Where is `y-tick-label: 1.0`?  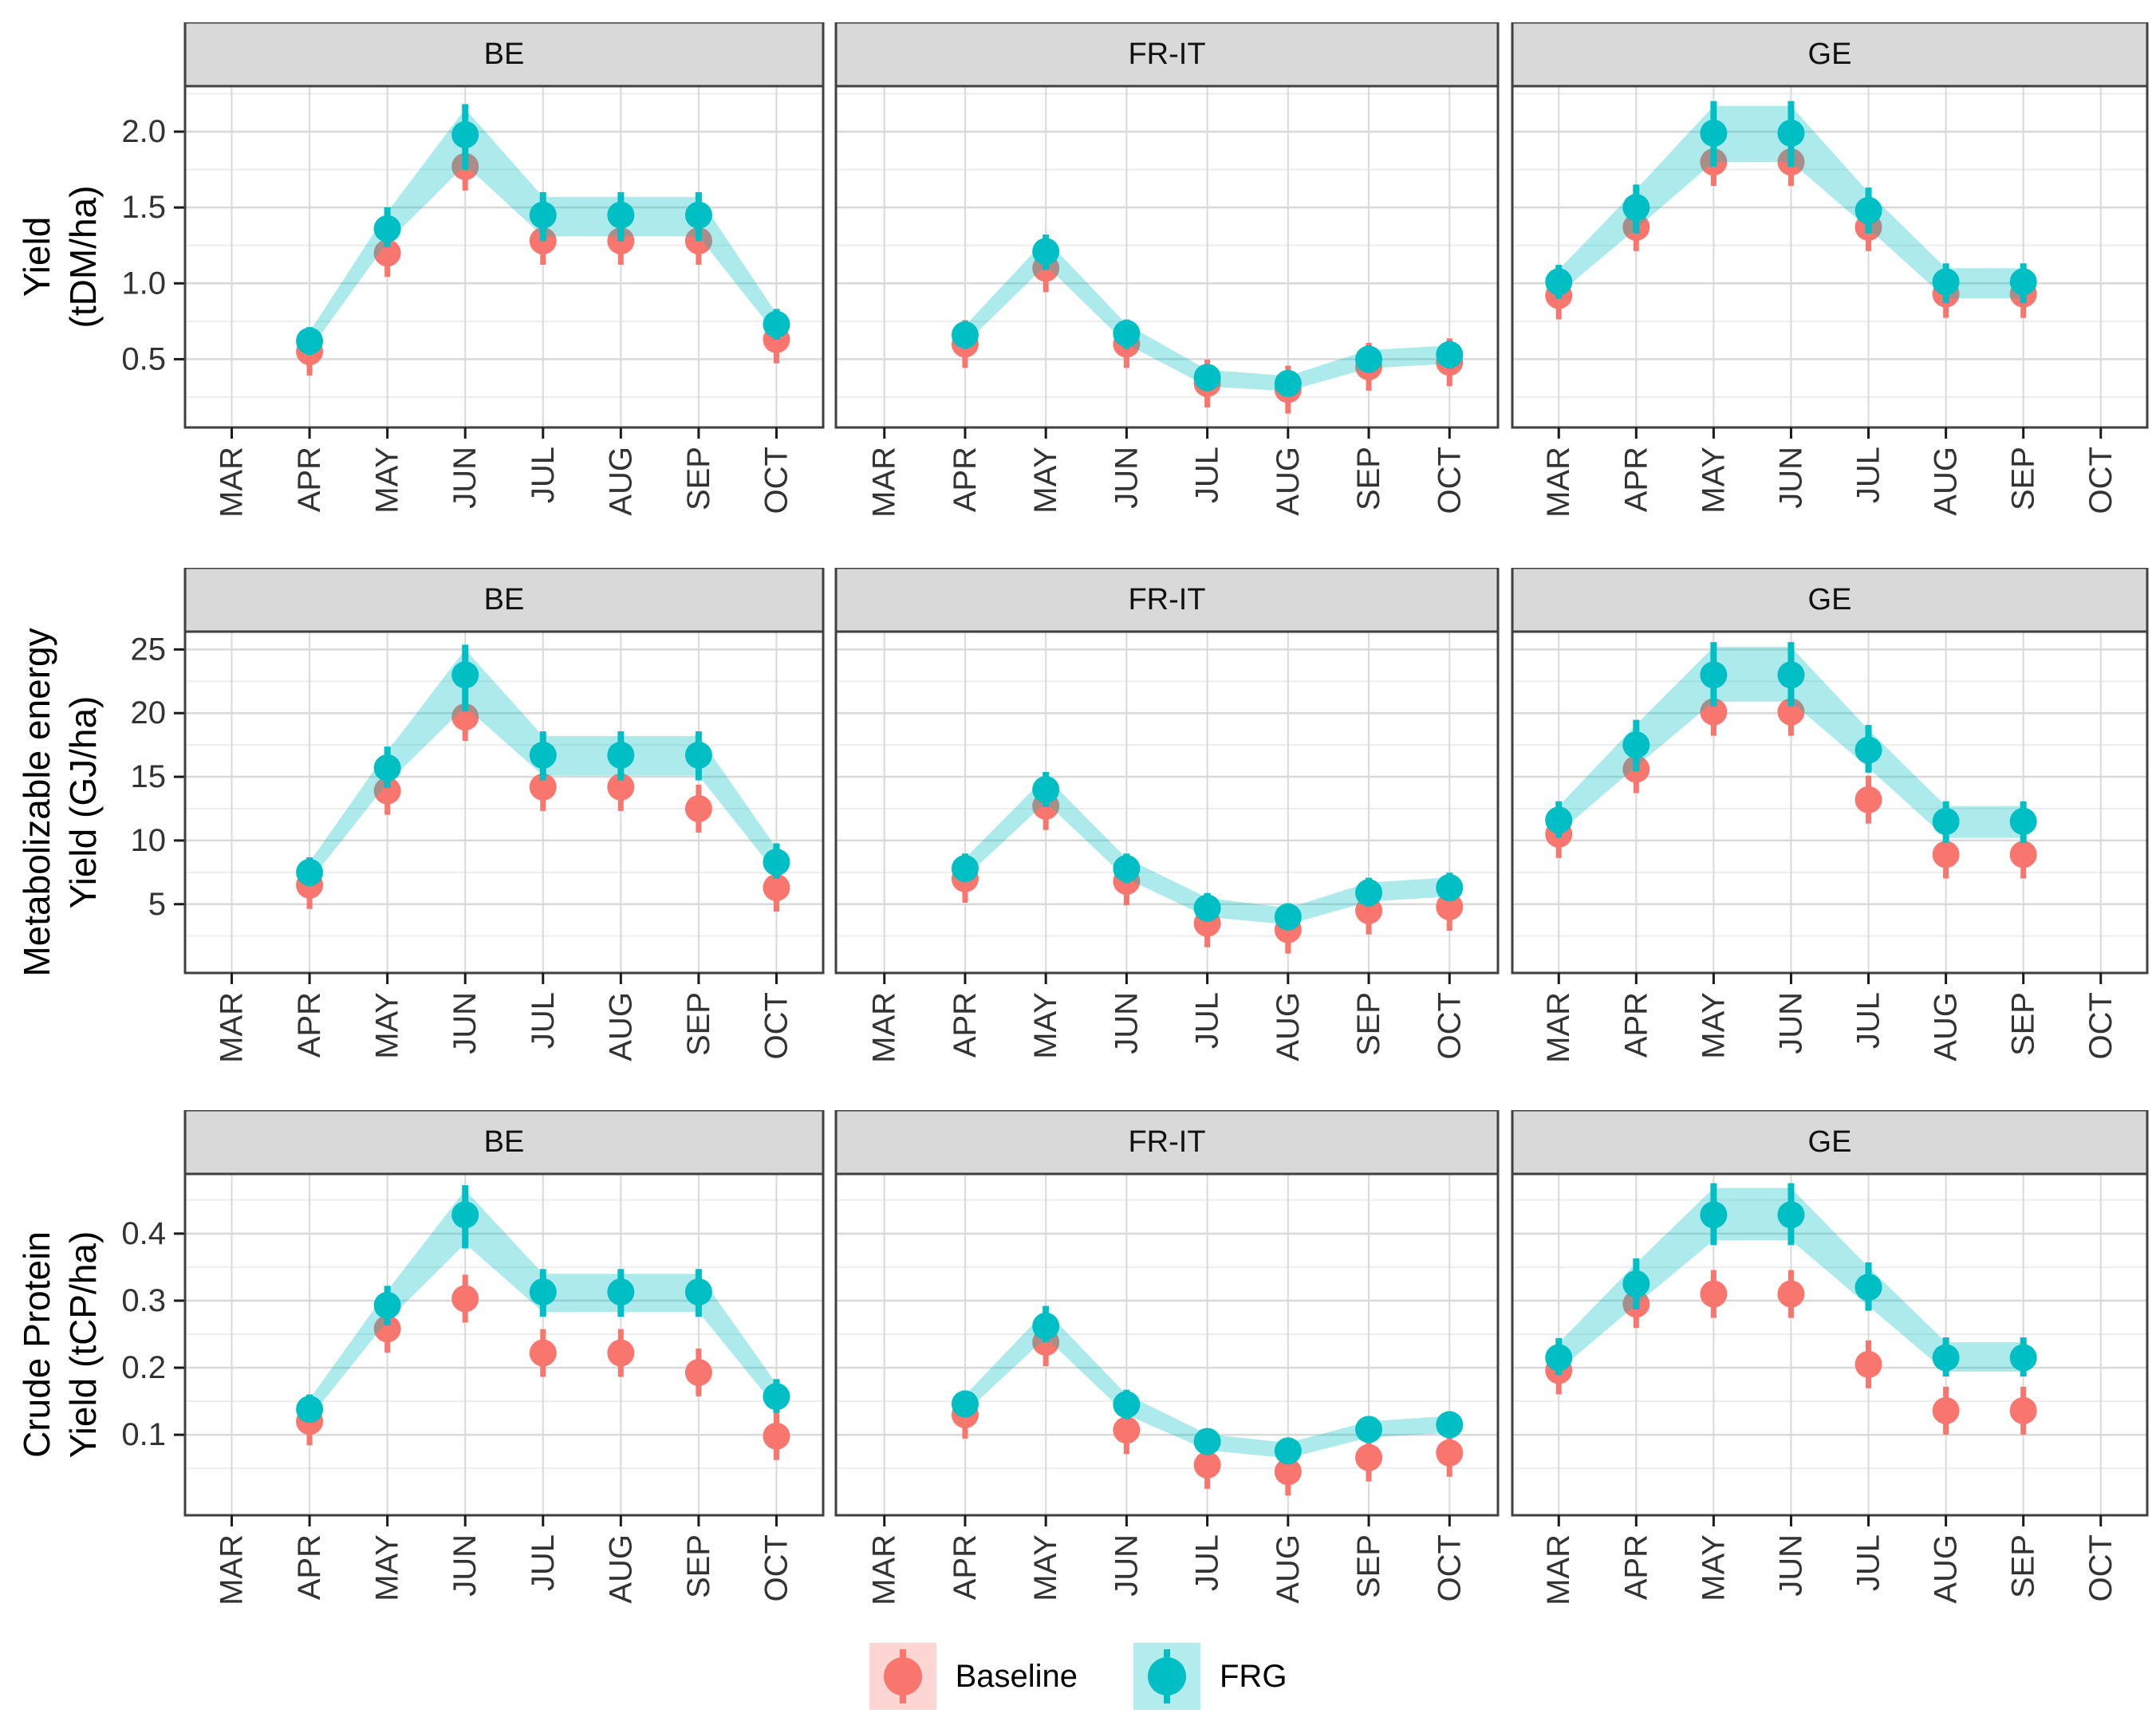
y-tick-label: 1.0 is located at coordinates (143, 283).